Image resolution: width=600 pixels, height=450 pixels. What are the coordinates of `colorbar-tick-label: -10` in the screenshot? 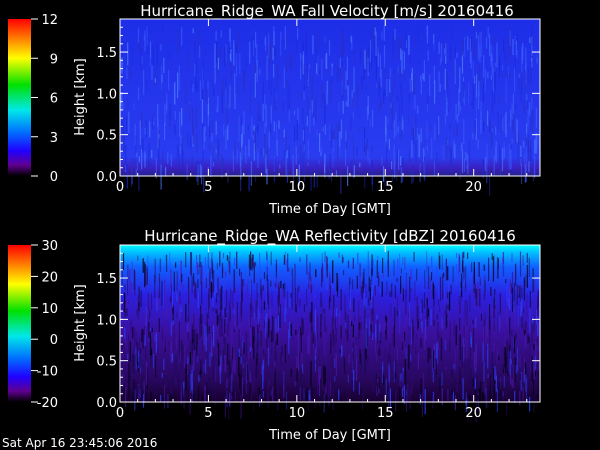 It's located at (47, 372).